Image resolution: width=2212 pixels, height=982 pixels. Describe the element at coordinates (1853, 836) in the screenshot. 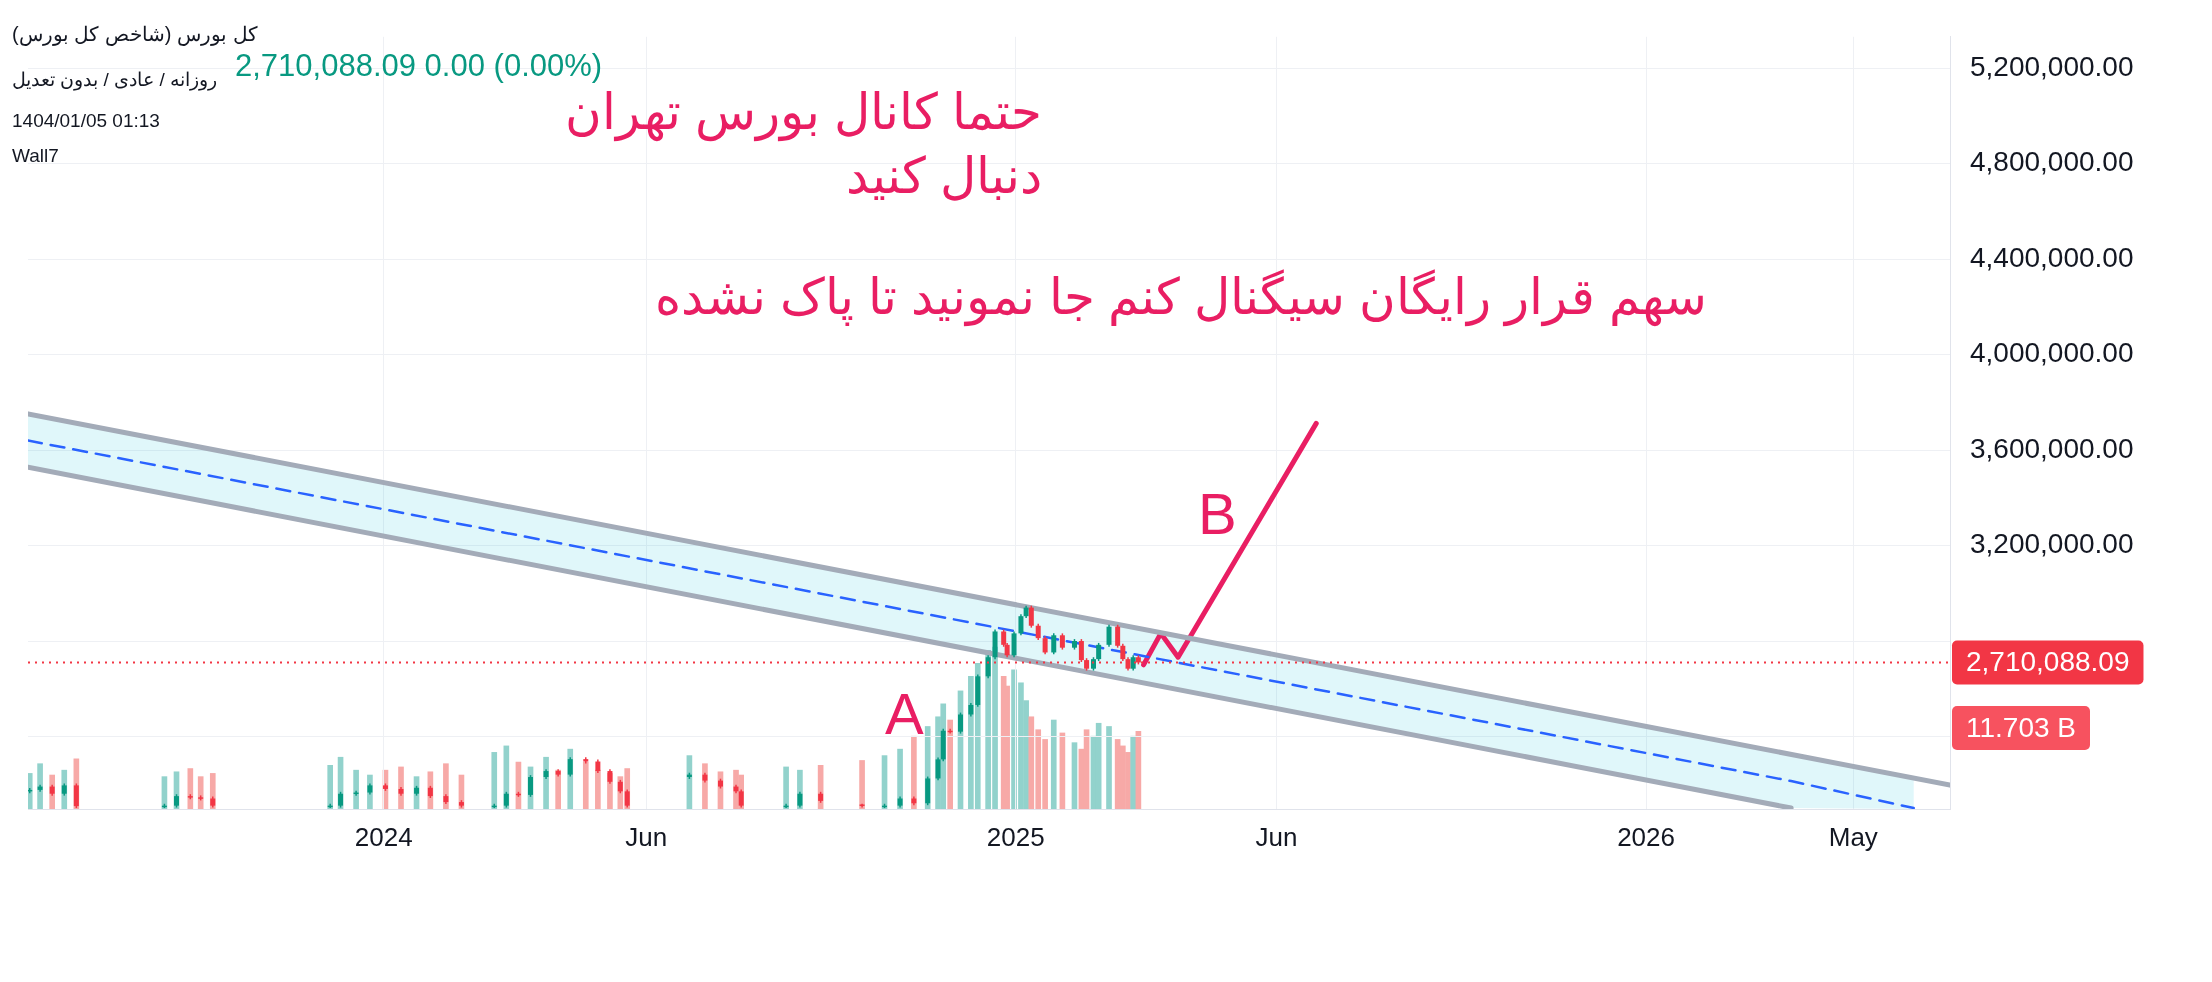

I see `x-tick-label: May` at that location.